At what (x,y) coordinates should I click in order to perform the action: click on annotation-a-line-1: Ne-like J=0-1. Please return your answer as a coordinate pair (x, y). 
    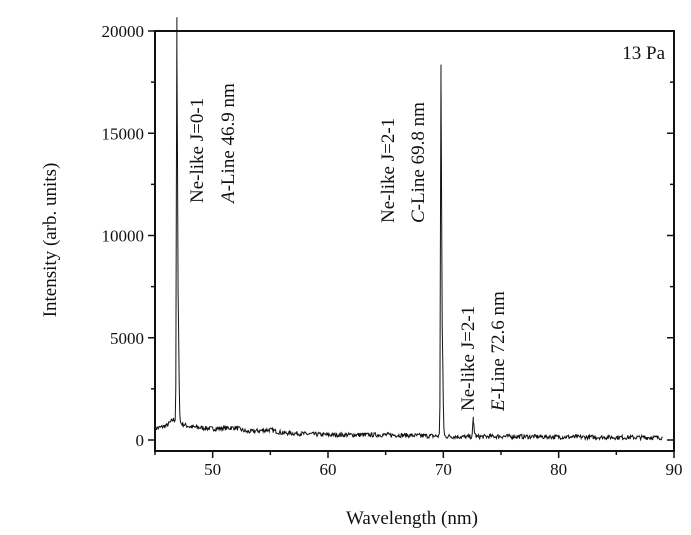
    Looking at the image, I should click on (197, 150).